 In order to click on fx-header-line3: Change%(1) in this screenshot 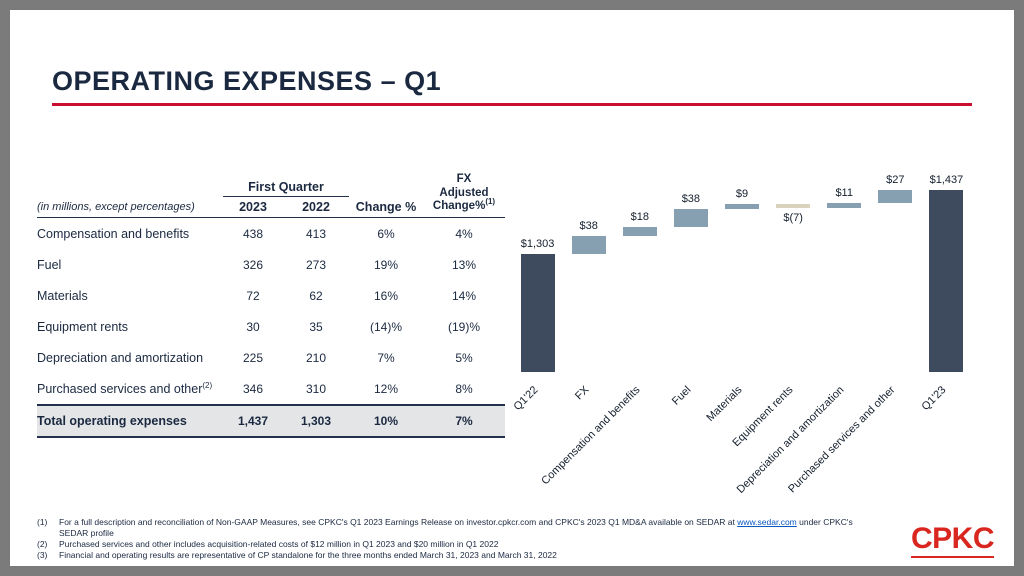, I will do `click(464, 205)`.